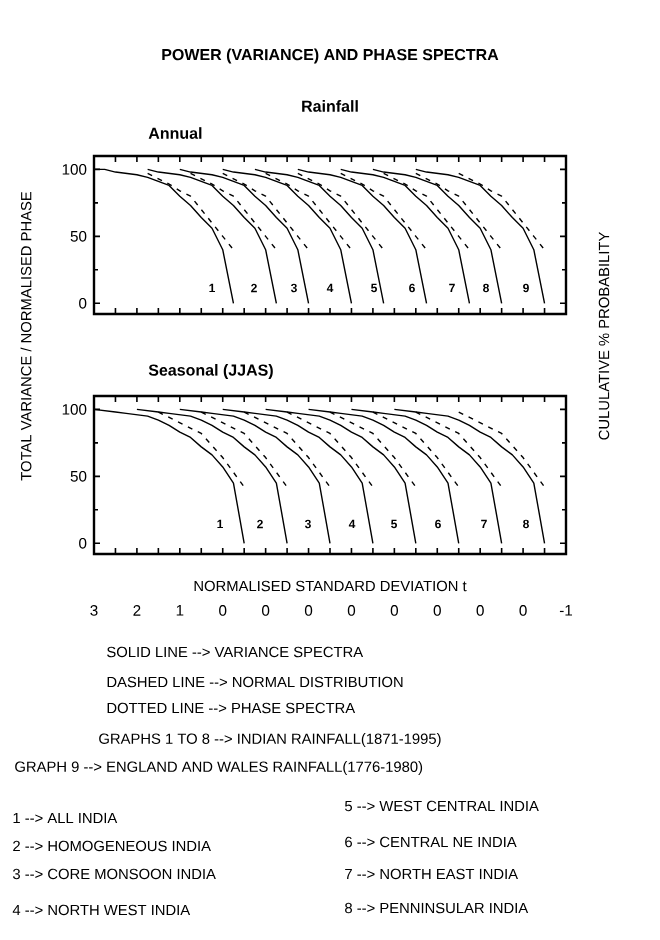 The width and height of the screenshot is (660, 940). Describe the element at coordinates (330, 106) in the screenshot. I see `text: Rainfall` at that location.